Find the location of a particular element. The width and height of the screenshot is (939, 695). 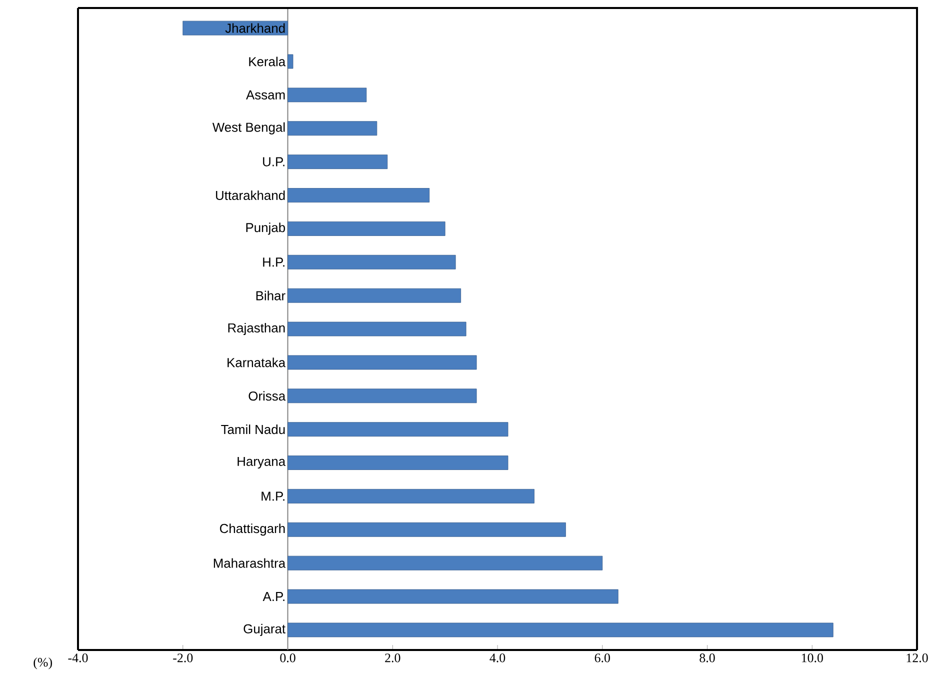

x-tick-label: -4.0 is located at coordinates (78, 658).